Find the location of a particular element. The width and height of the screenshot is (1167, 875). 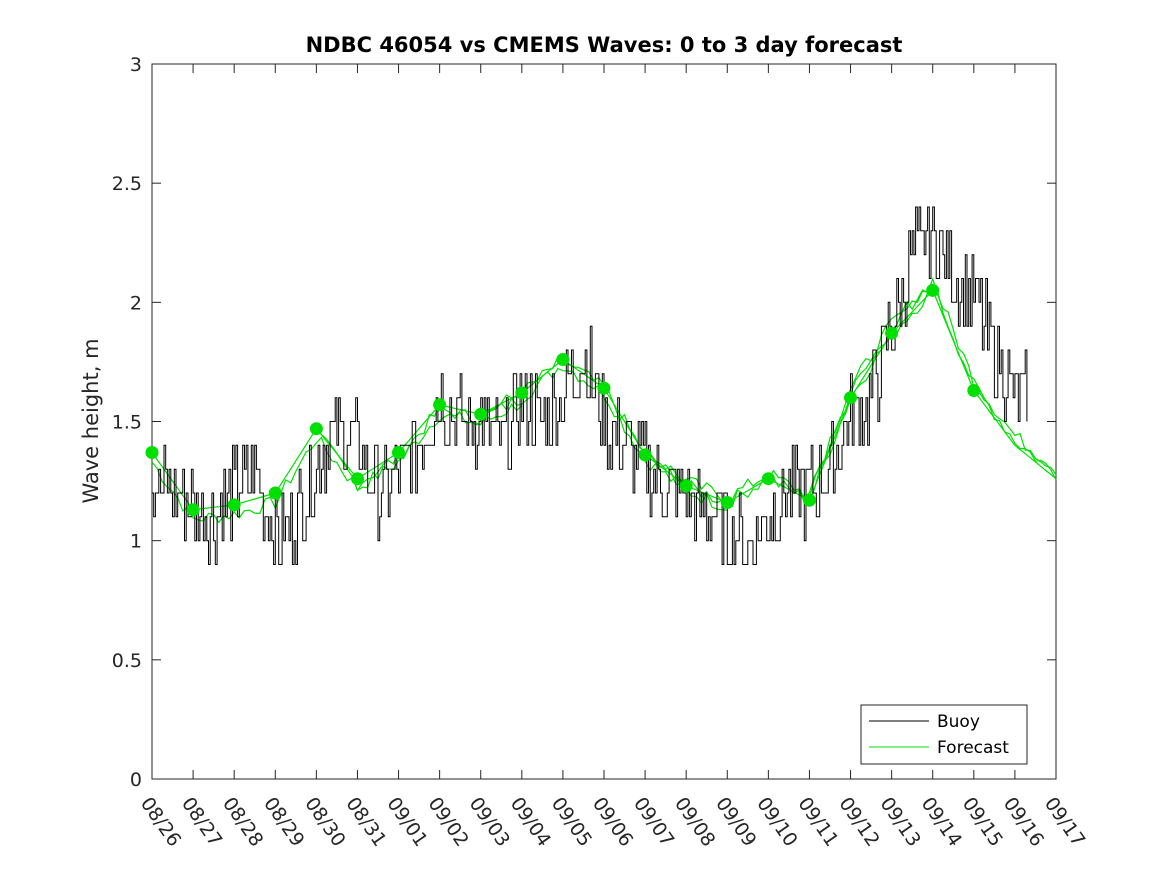

x-tick-label: 09/06 is located at coordinates (612, 821).